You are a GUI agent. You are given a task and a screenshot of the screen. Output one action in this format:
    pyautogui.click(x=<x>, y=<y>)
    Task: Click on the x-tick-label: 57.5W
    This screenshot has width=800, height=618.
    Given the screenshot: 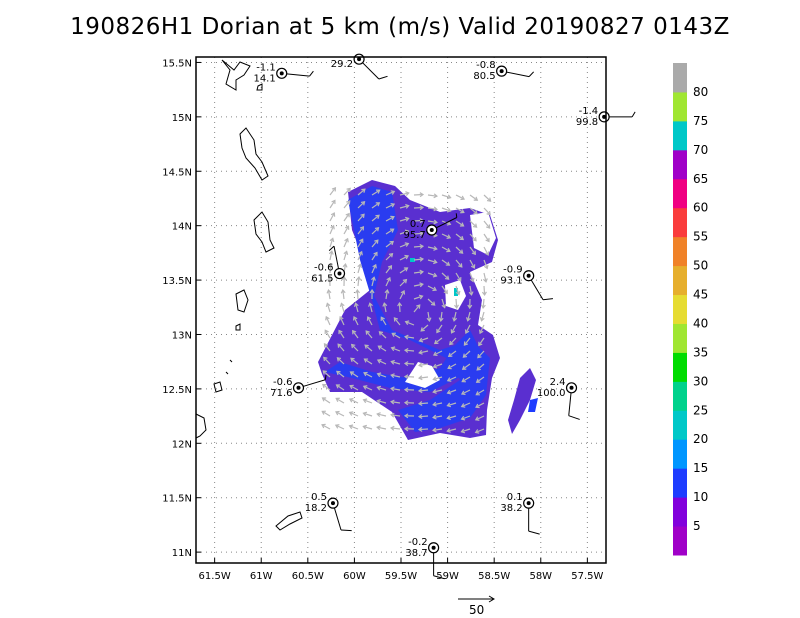 What is the action you would take?
    pyautogui.click(x=587, y=576)
    